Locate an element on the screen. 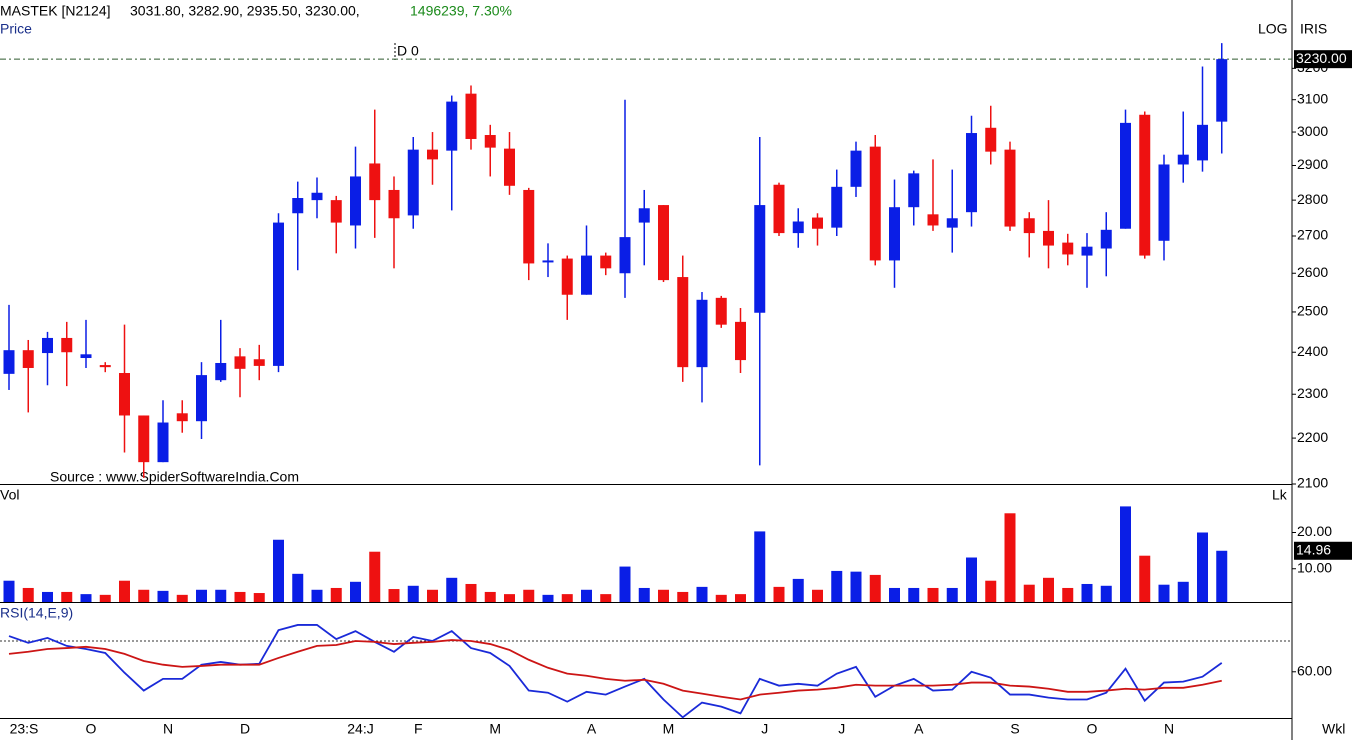 This screenshot has width=1352, height=740. x-tick-label: F is located at coordinates (418, 729).